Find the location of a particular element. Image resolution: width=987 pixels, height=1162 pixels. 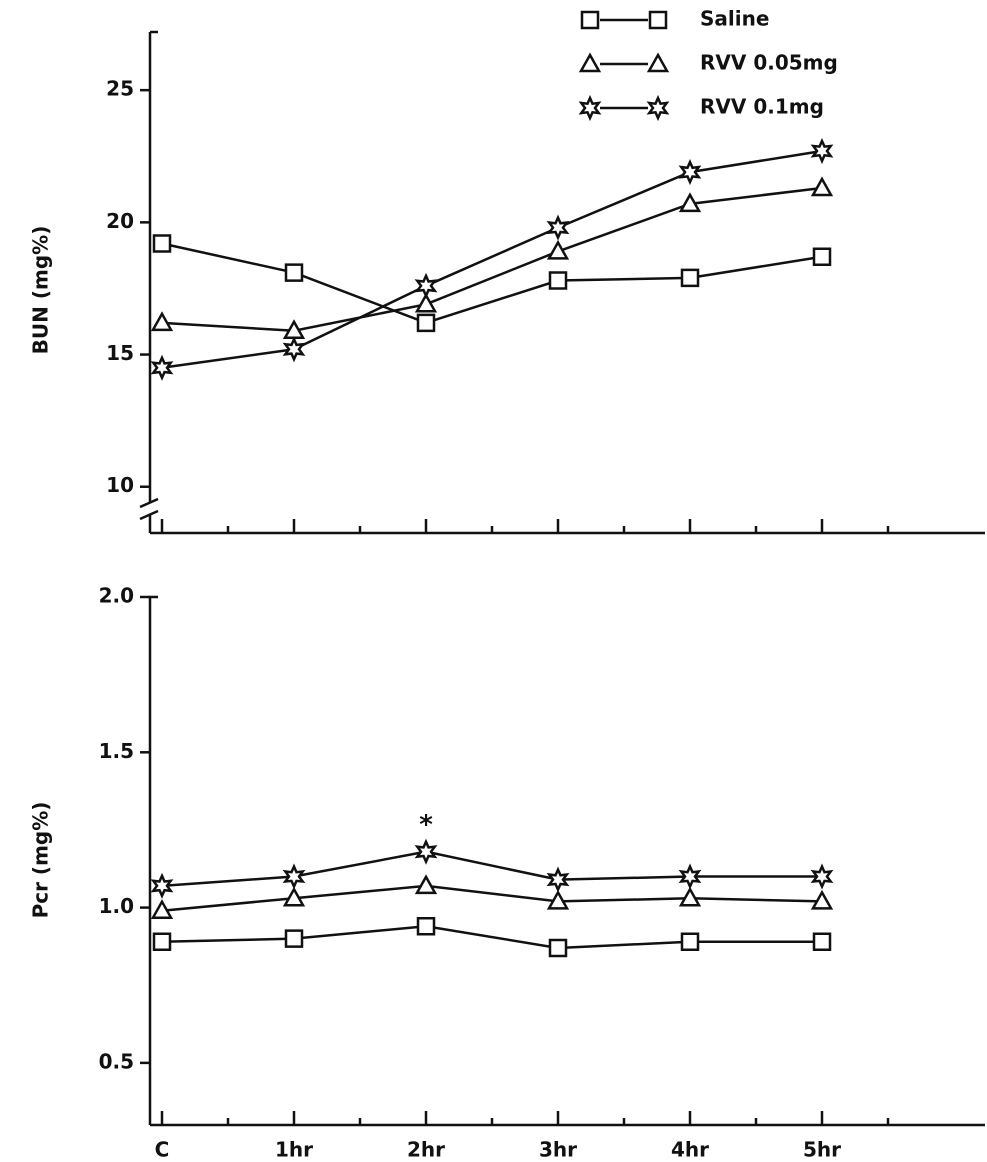

y-tick-label: 25 is located at coordinates (120, 89).